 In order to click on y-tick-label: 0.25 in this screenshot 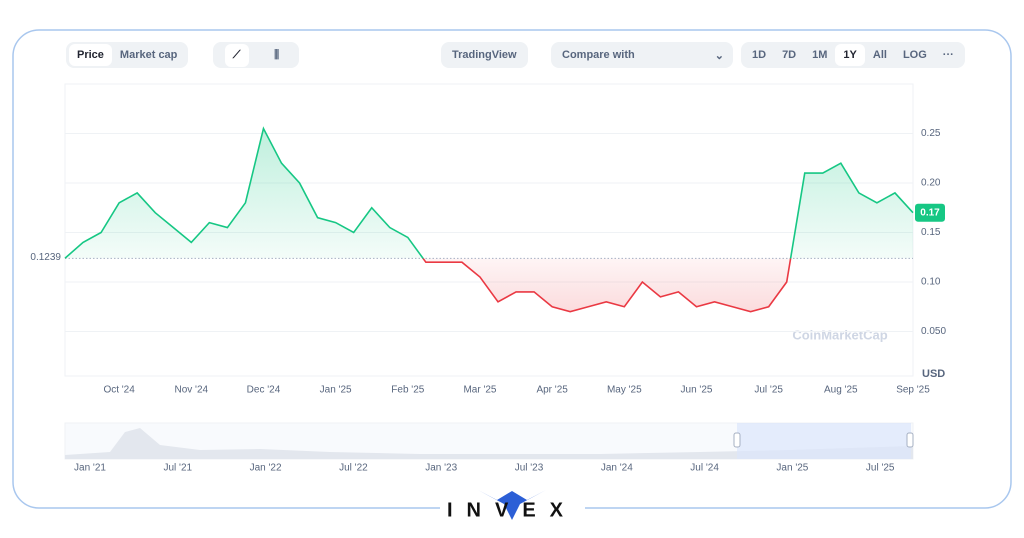, I will do `click(931, 133)`.